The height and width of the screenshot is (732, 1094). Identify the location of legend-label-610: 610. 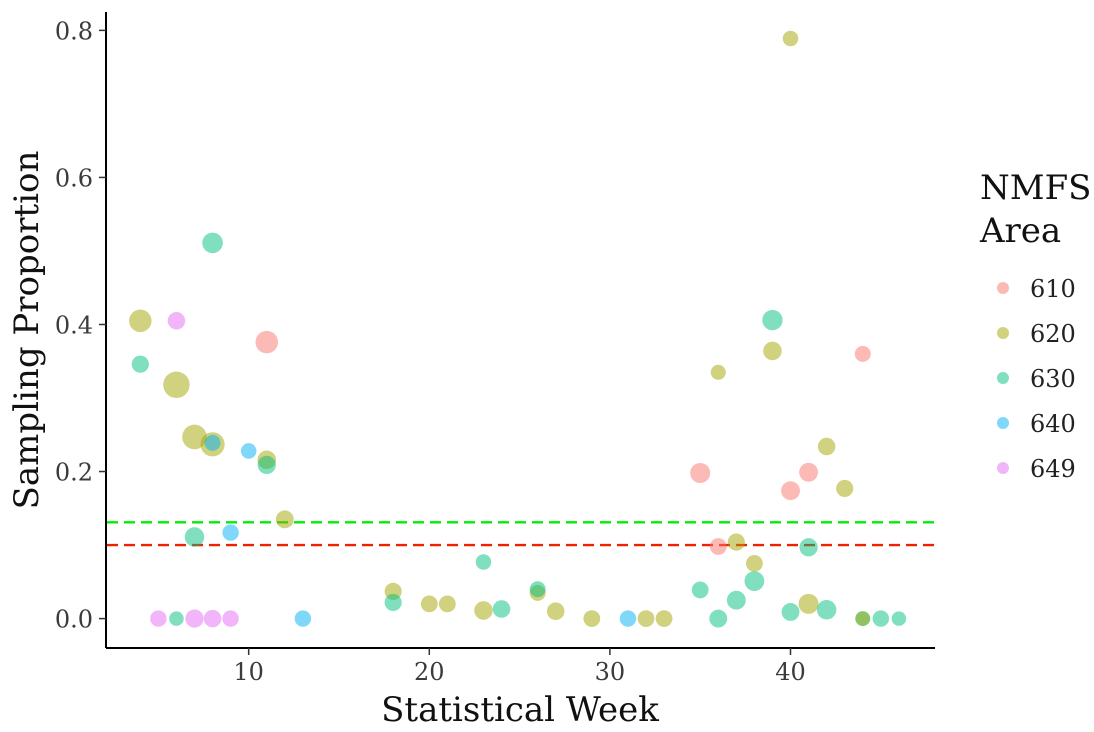
(1053, 289).